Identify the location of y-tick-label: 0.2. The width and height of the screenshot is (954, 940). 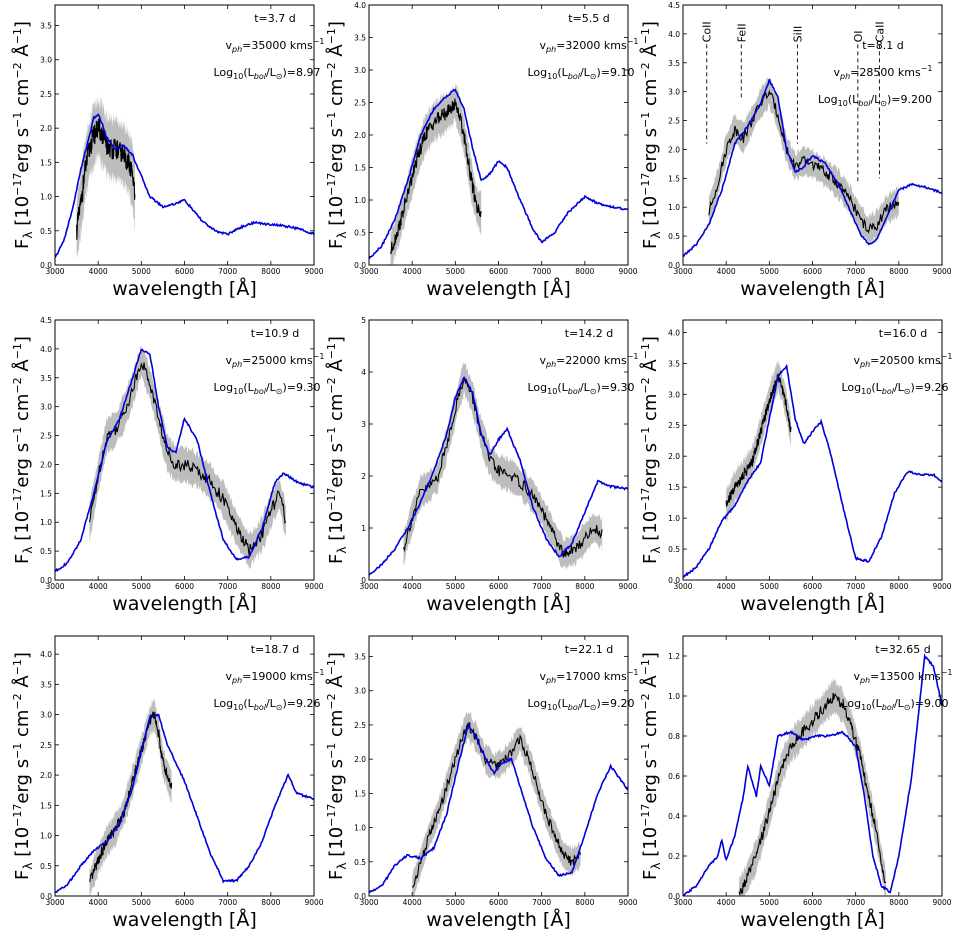
(674, 856).